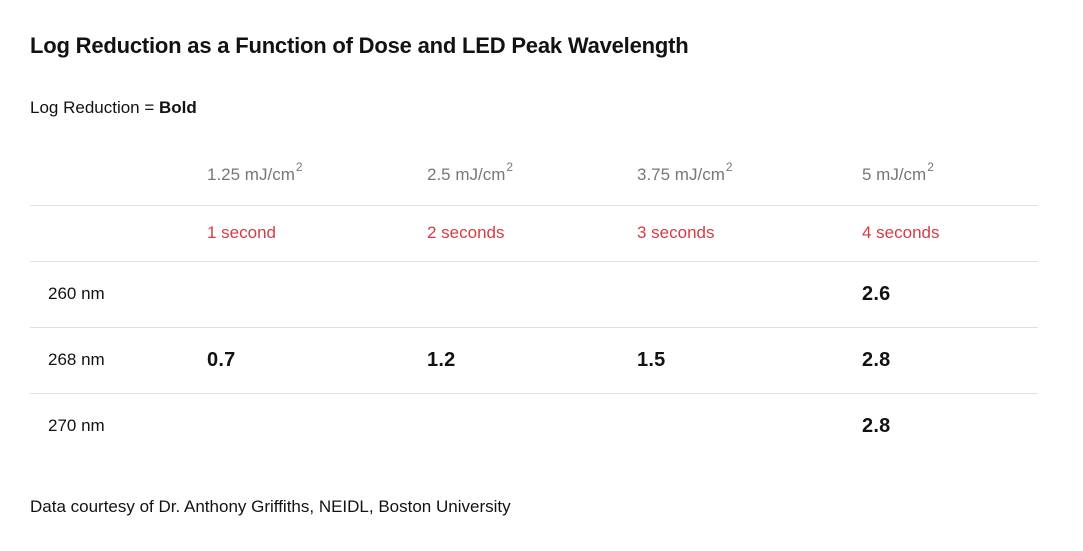 Image resolution: width=1083 pixels, height=551 pixels. I want to click on time-header: 2 seconds, so click(532, 232).